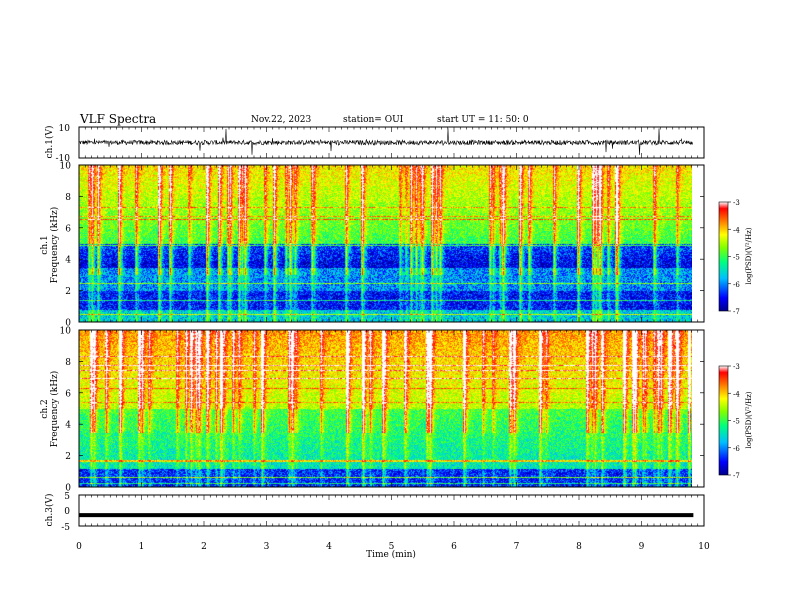 This screenshot has width=792, height=612. I want to click on x-axis-label: Time (min), so click(391, 554).